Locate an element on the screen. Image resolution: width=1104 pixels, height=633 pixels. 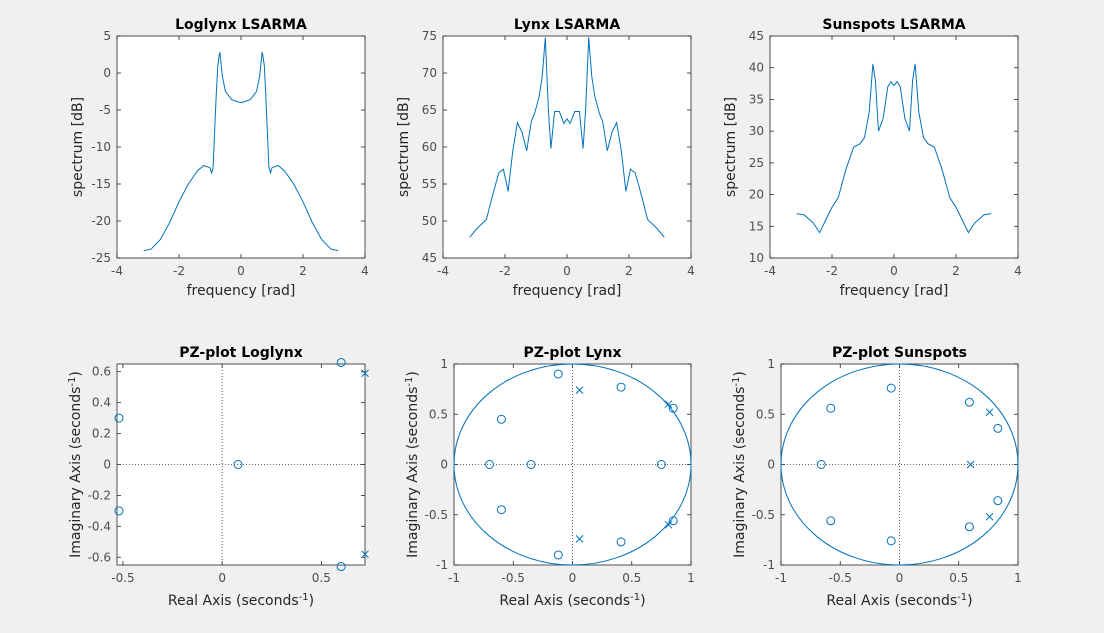
plot-area is located at coordinates (894, 147).